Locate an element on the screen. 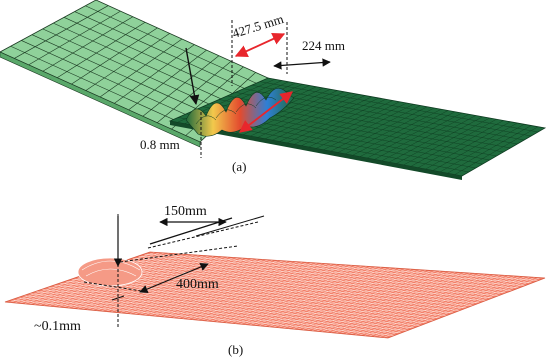  caption-a: (a) is located at coordinates (239, 166).